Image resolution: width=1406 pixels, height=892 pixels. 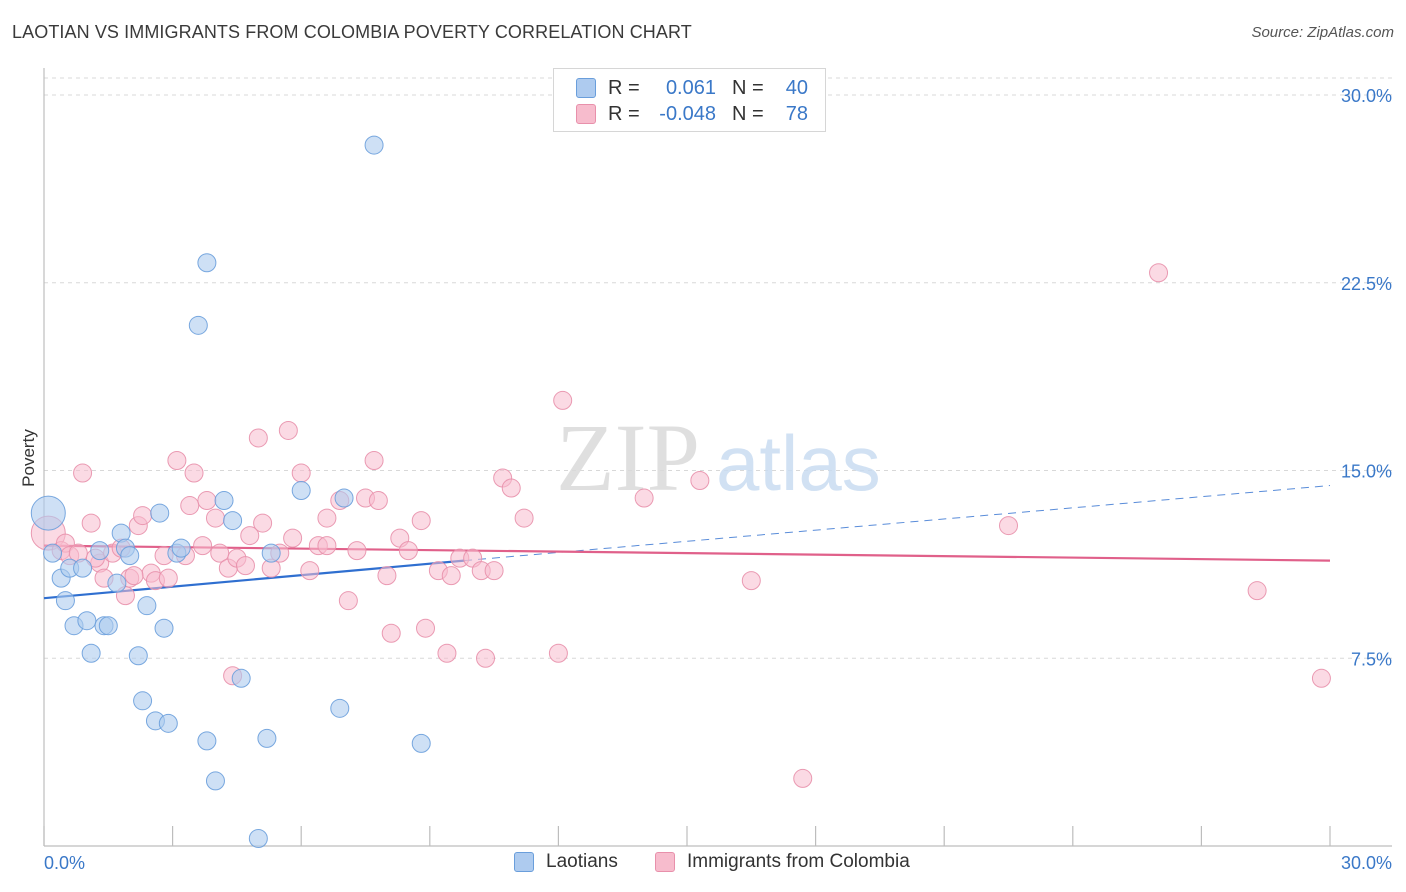 What do you see at coordinates (1366, 863) in the screenshot?
I see `x-tick-label: 30.0%` at bounding box center [1366, 863].